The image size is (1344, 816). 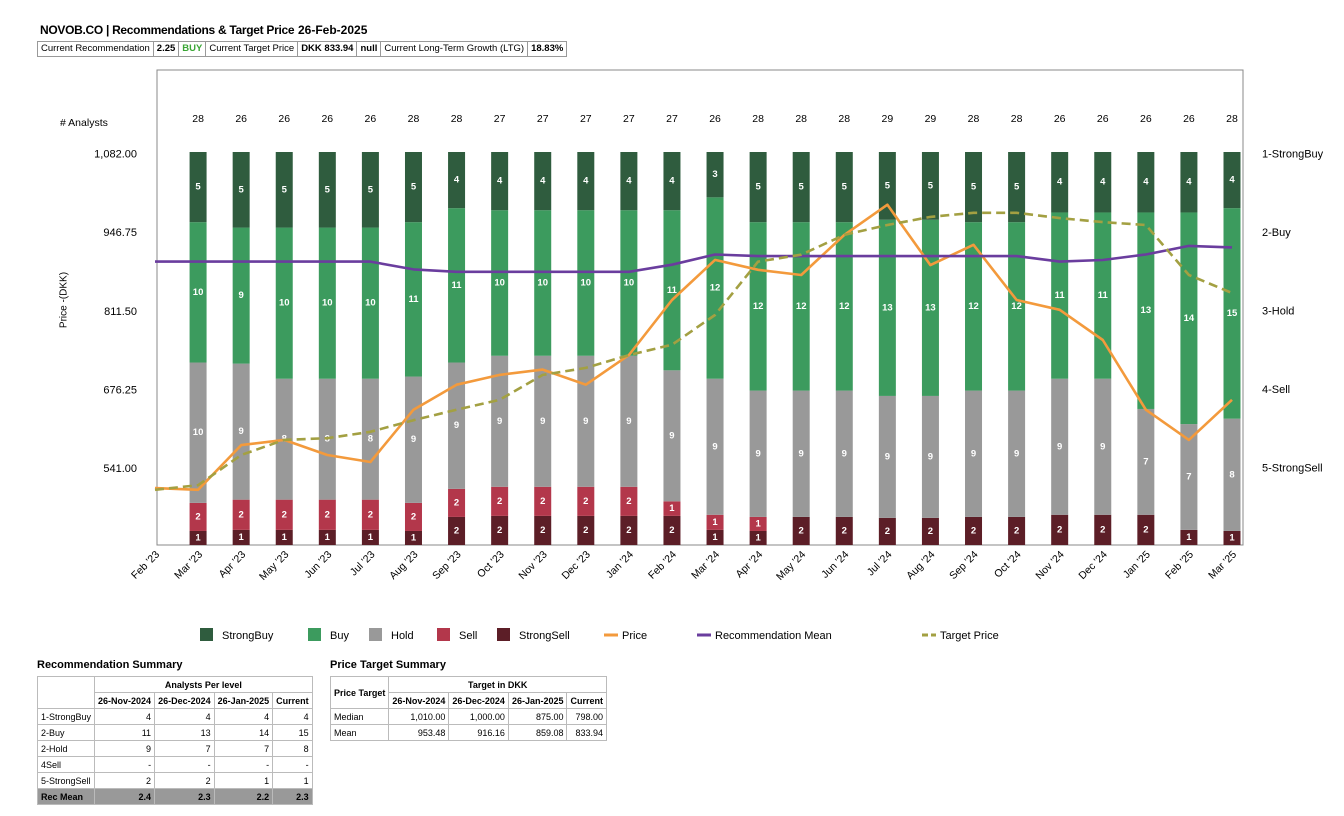 What do you see at coordinates (694, 259) in the screenshot?
I see `line-series` at bounding box center [694, 259].